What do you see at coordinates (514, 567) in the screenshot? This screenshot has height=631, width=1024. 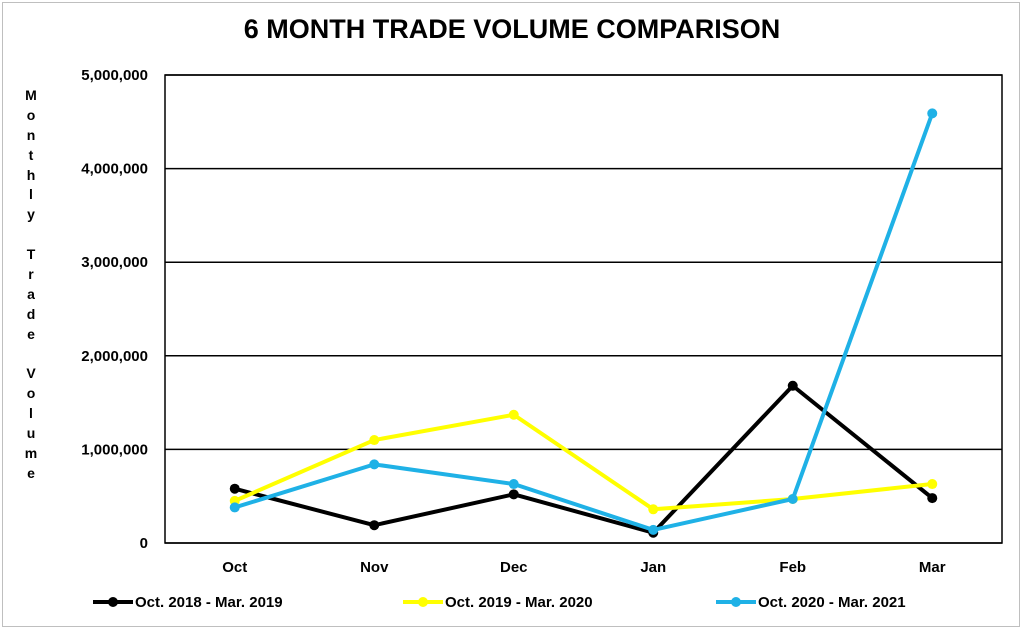 I see `x-tick-label: Dec` at bounding box center [514, 567].